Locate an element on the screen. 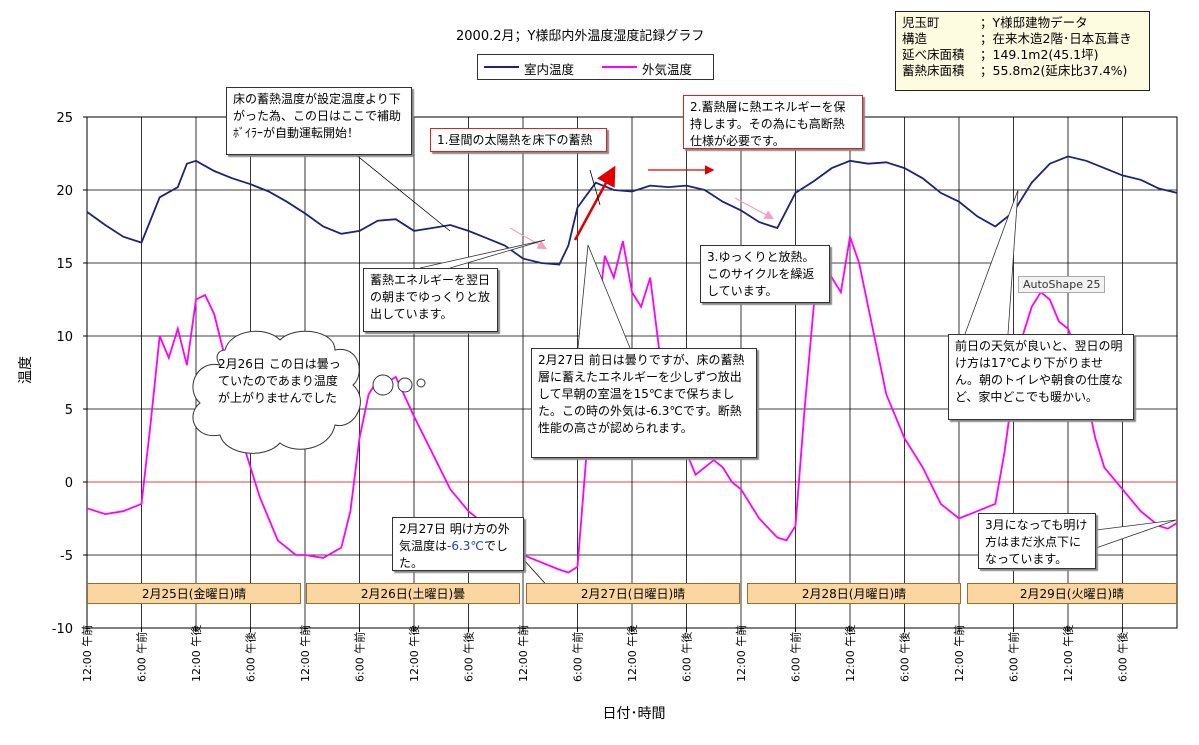  thought-cloud is located at coordinates (309, 392).